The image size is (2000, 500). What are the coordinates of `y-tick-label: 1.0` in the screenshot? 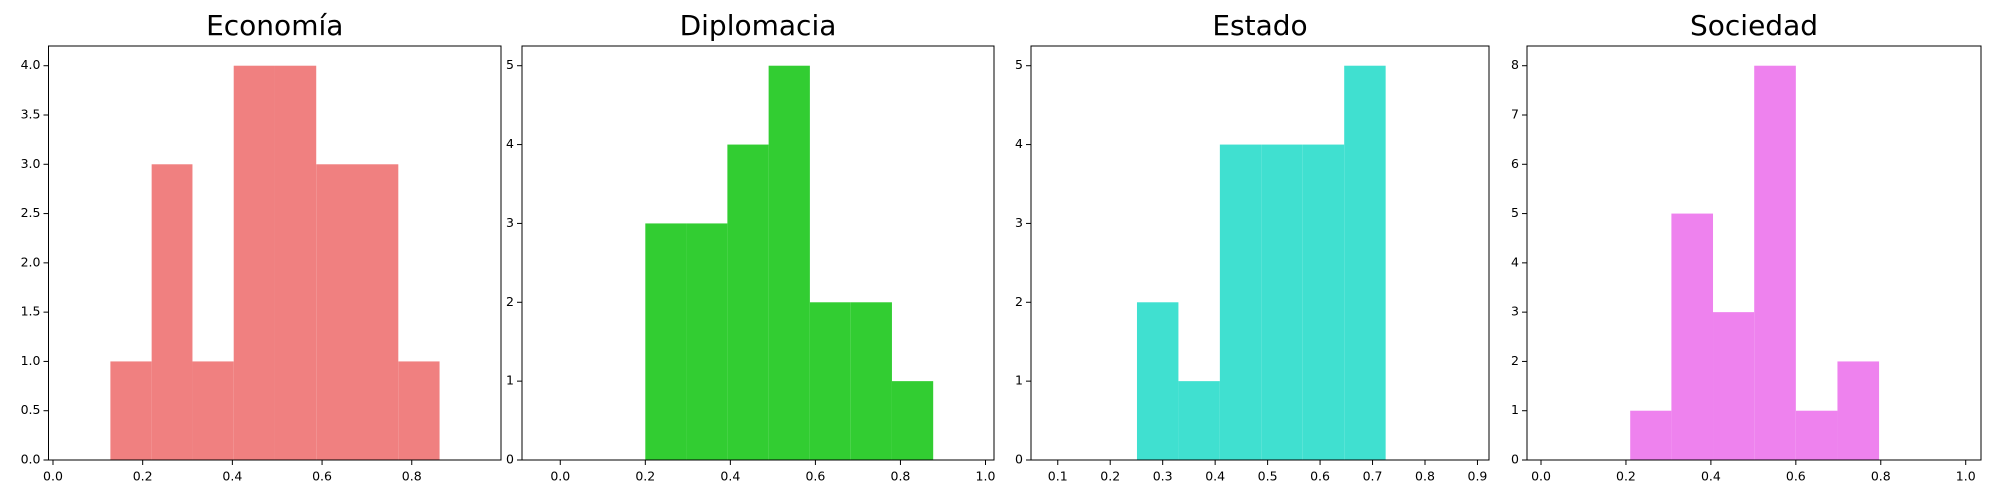 It's located at (31, 360).